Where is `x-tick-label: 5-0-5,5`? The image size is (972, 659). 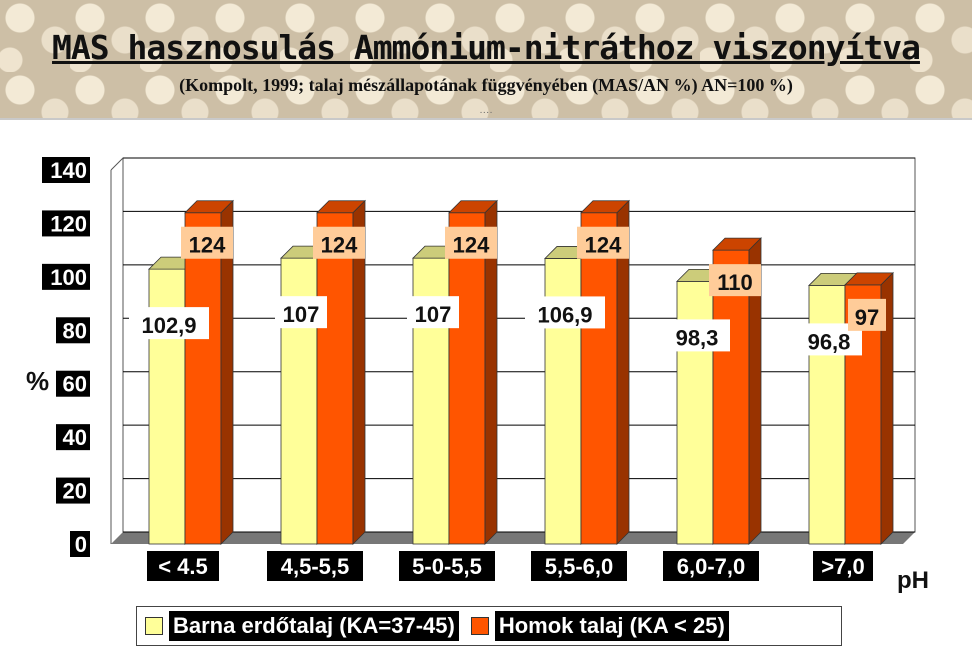 x-tick-label: 5-0-5,5 is located at coordinates (447, 566).